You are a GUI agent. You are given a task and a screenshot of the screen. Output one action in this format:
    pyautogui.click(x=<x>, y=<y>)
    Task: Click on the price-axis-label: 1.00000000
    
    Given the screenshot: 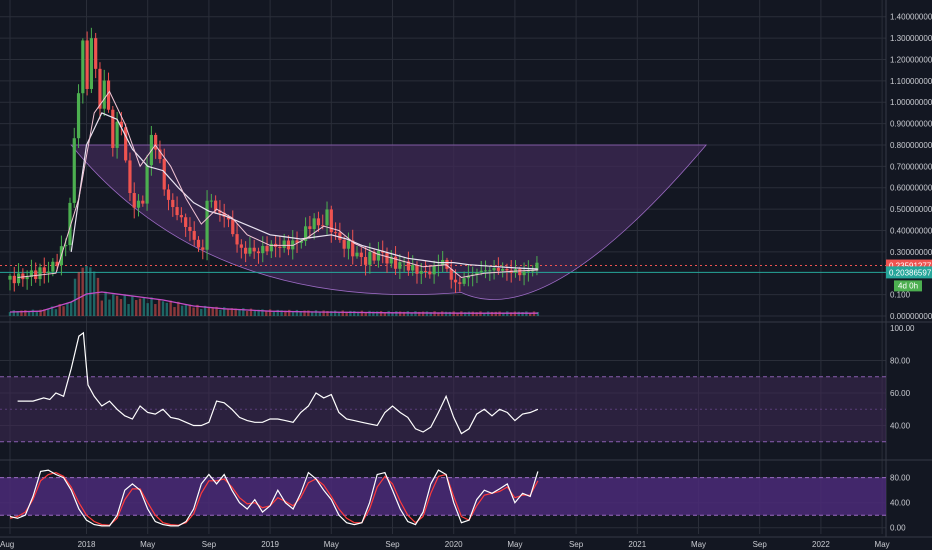 What is the action you would take?
    pyautogui.click(x=911, y=102)
    